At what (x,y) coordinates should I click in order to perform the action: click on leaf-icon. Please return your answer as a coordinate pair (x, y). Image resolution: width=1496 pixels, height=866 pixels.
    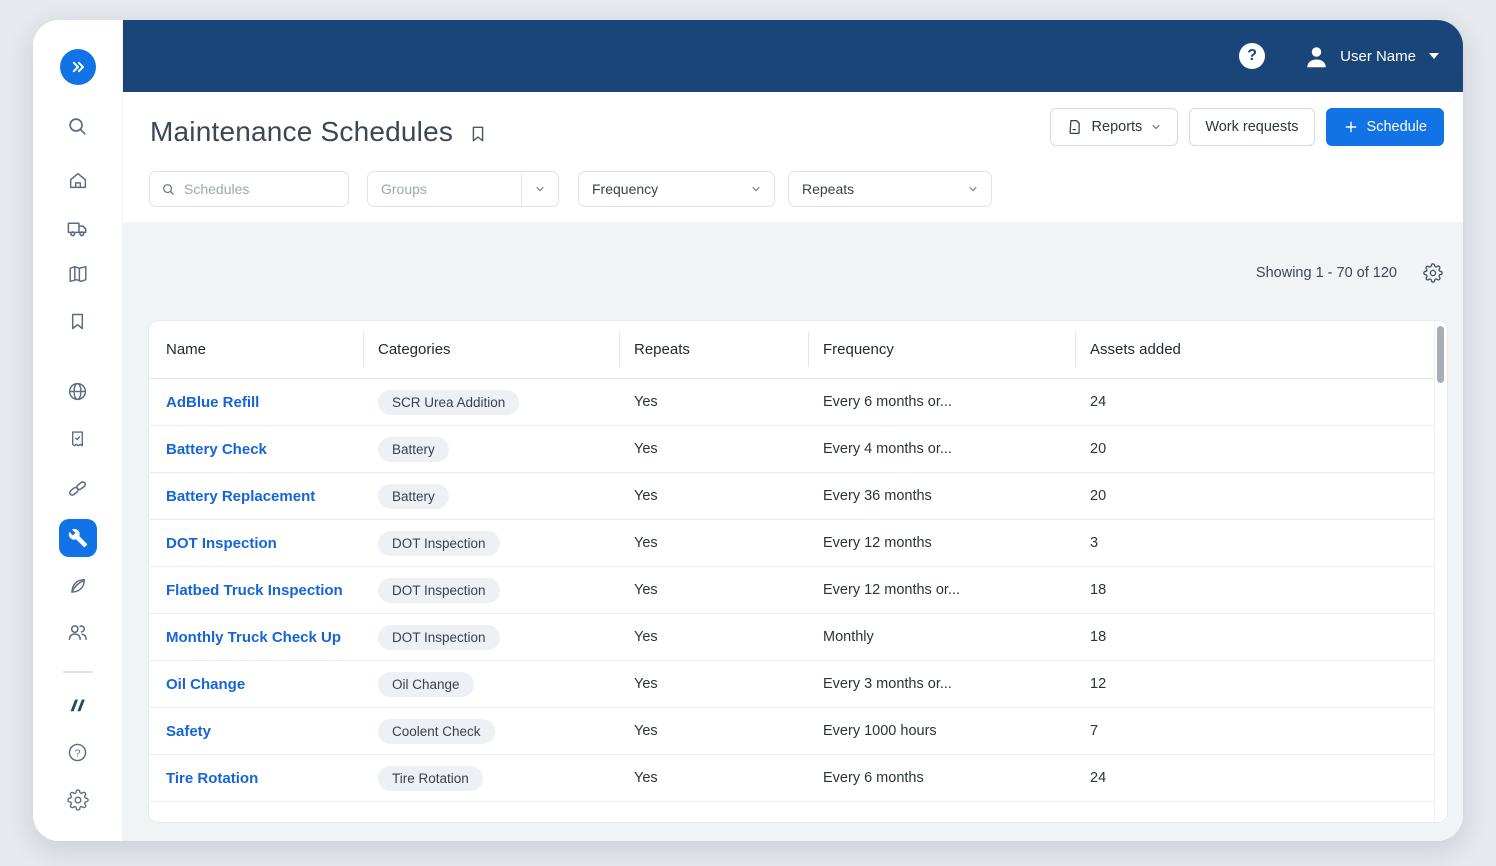
    Looking at the image, I should click on (78, 586).